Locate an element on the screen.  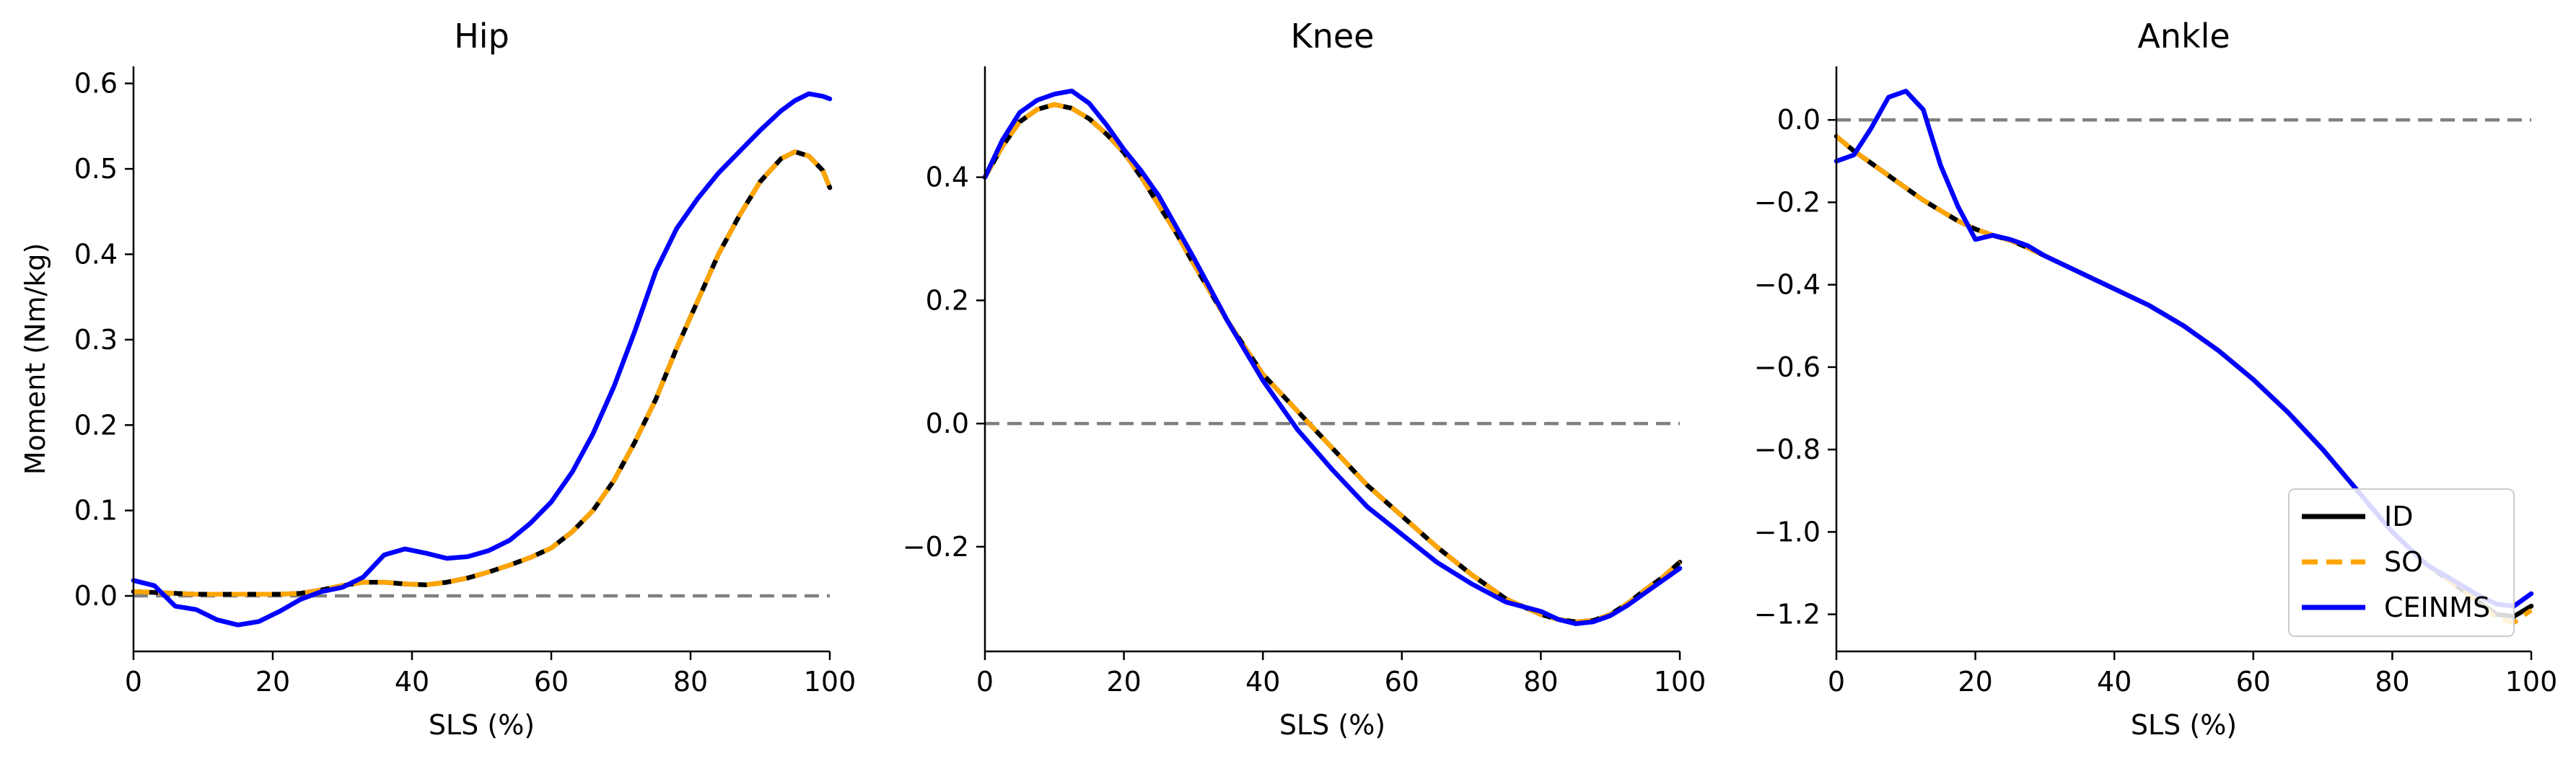
y-tick-label: −1.0 is located at coordinates (1787, 532).